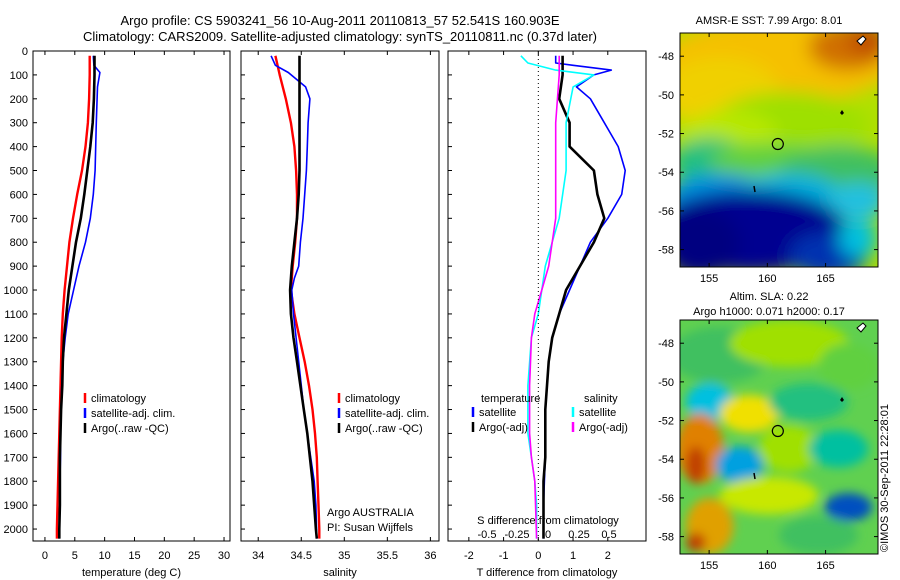  What do you see at coordinates (548, 535) in the screenshot?
I see `s-tick-label: 0` at bounding box center [548, 535].